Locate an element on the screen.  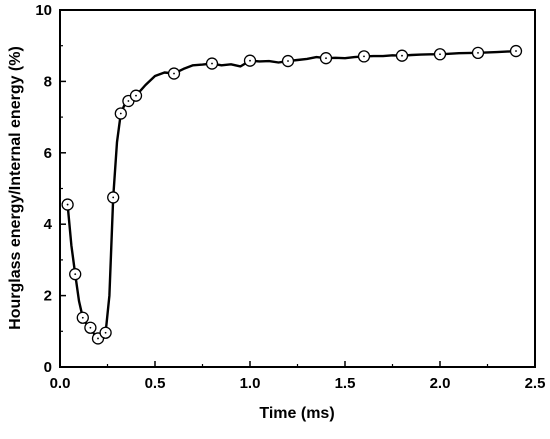
y-axis-title: Hourglass energy/Internal energy (%) is located at coordinates (15, 188).